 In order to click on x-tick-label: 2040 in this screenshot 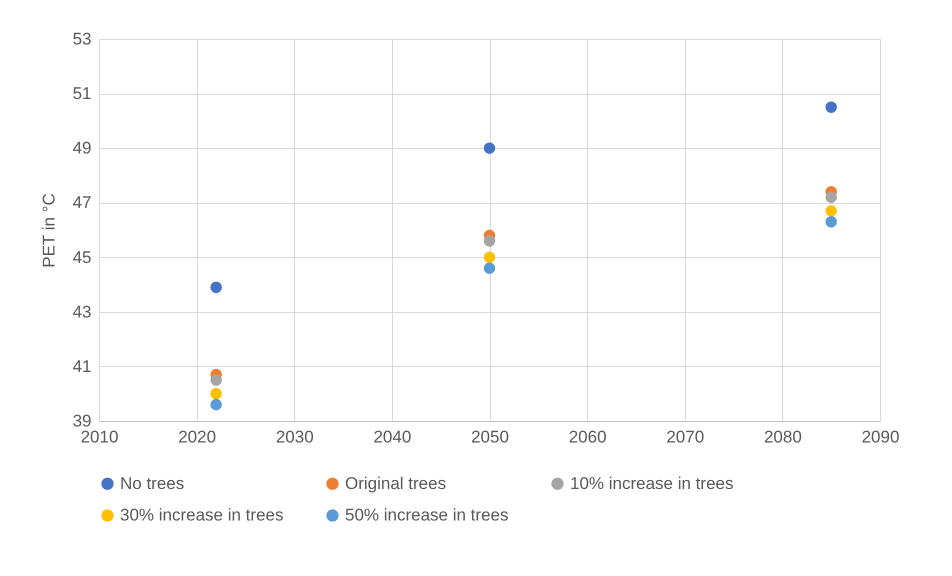, I will do `click(392, 437)`.